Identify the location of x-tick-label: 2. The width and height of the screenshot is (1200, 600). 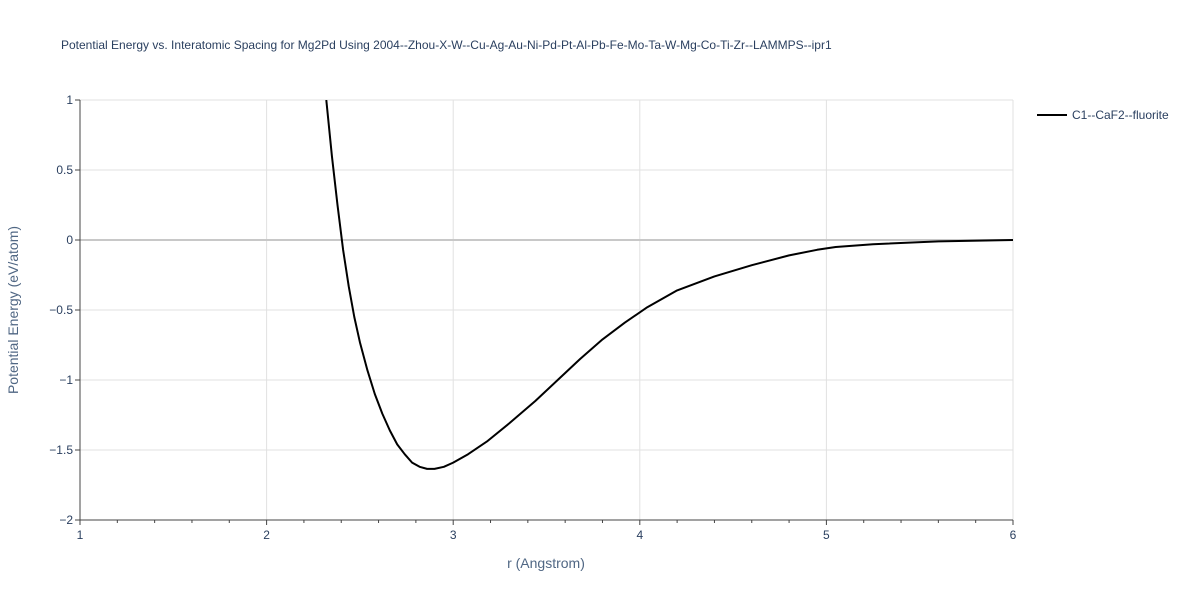
(266, 535).